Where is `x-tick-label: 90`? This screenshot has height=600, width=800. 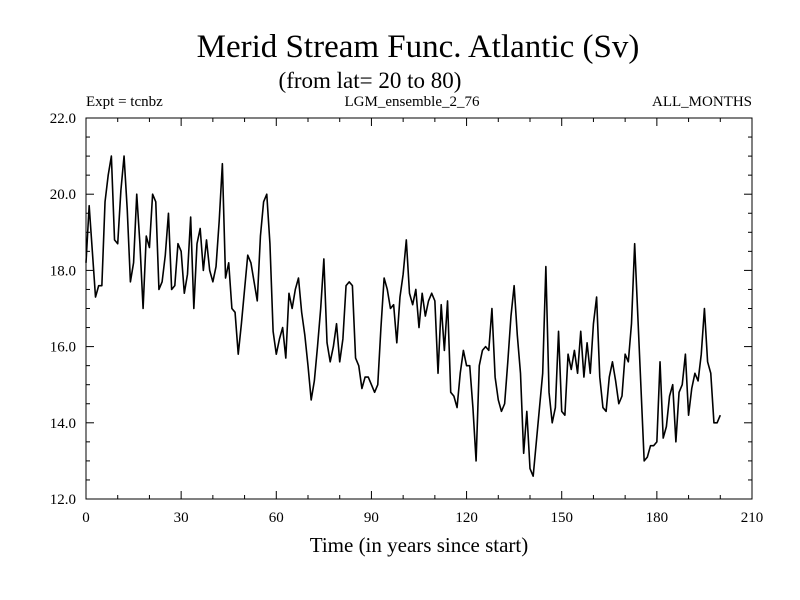 x-tick-label: 90 is located at coordinates (371, 518).